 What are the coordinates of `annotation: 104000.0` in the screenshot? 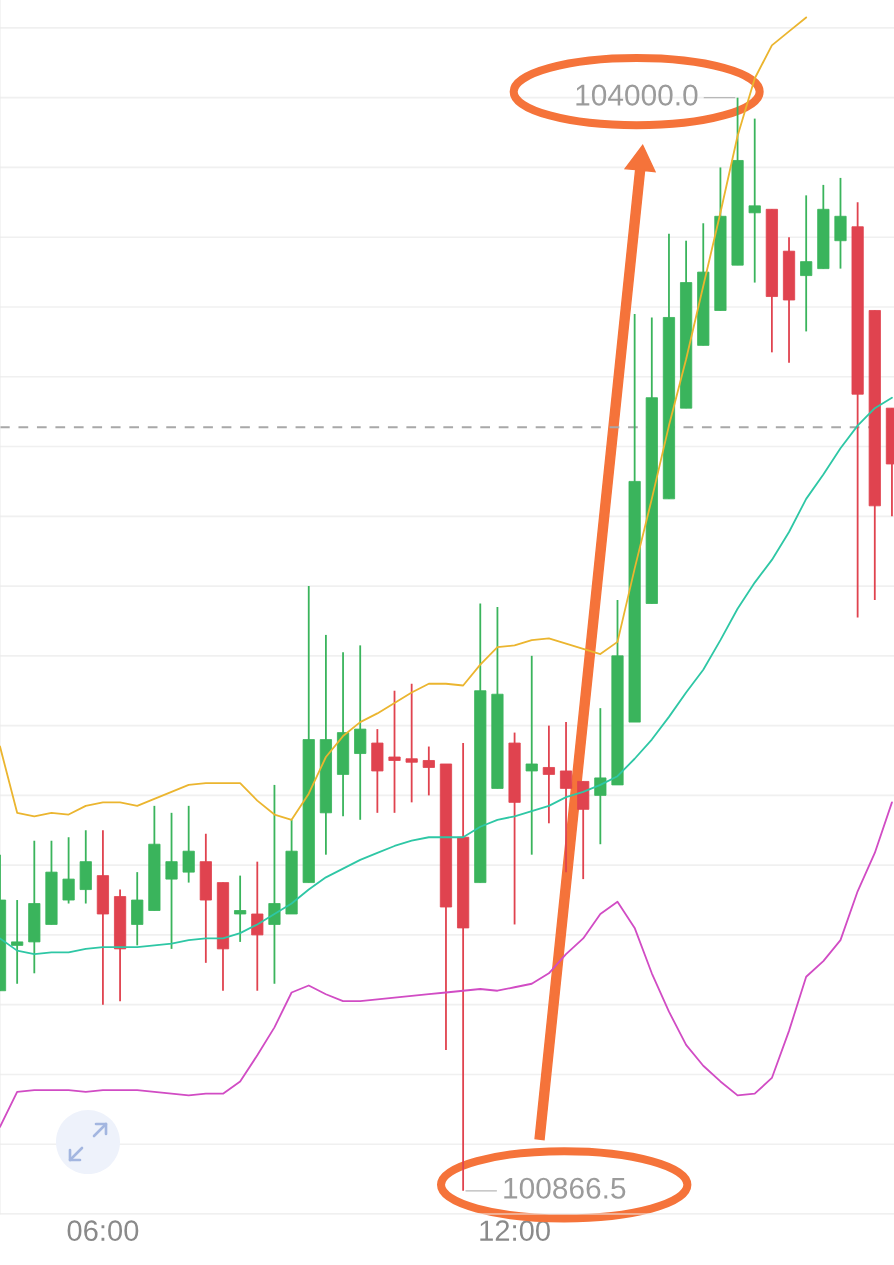 It's located at (637, 95).